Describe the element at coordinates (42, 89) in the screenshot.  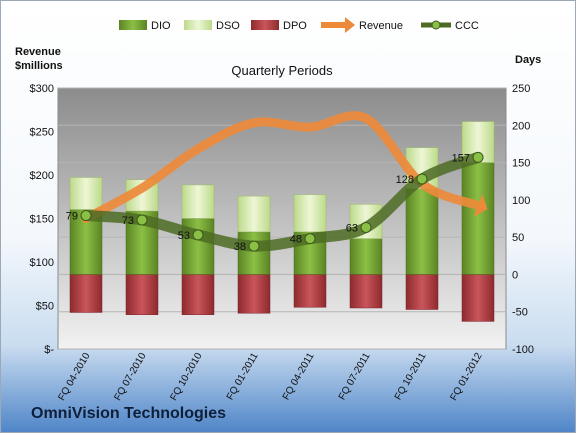
I see `left-axis-tick-label: $300` at that location.